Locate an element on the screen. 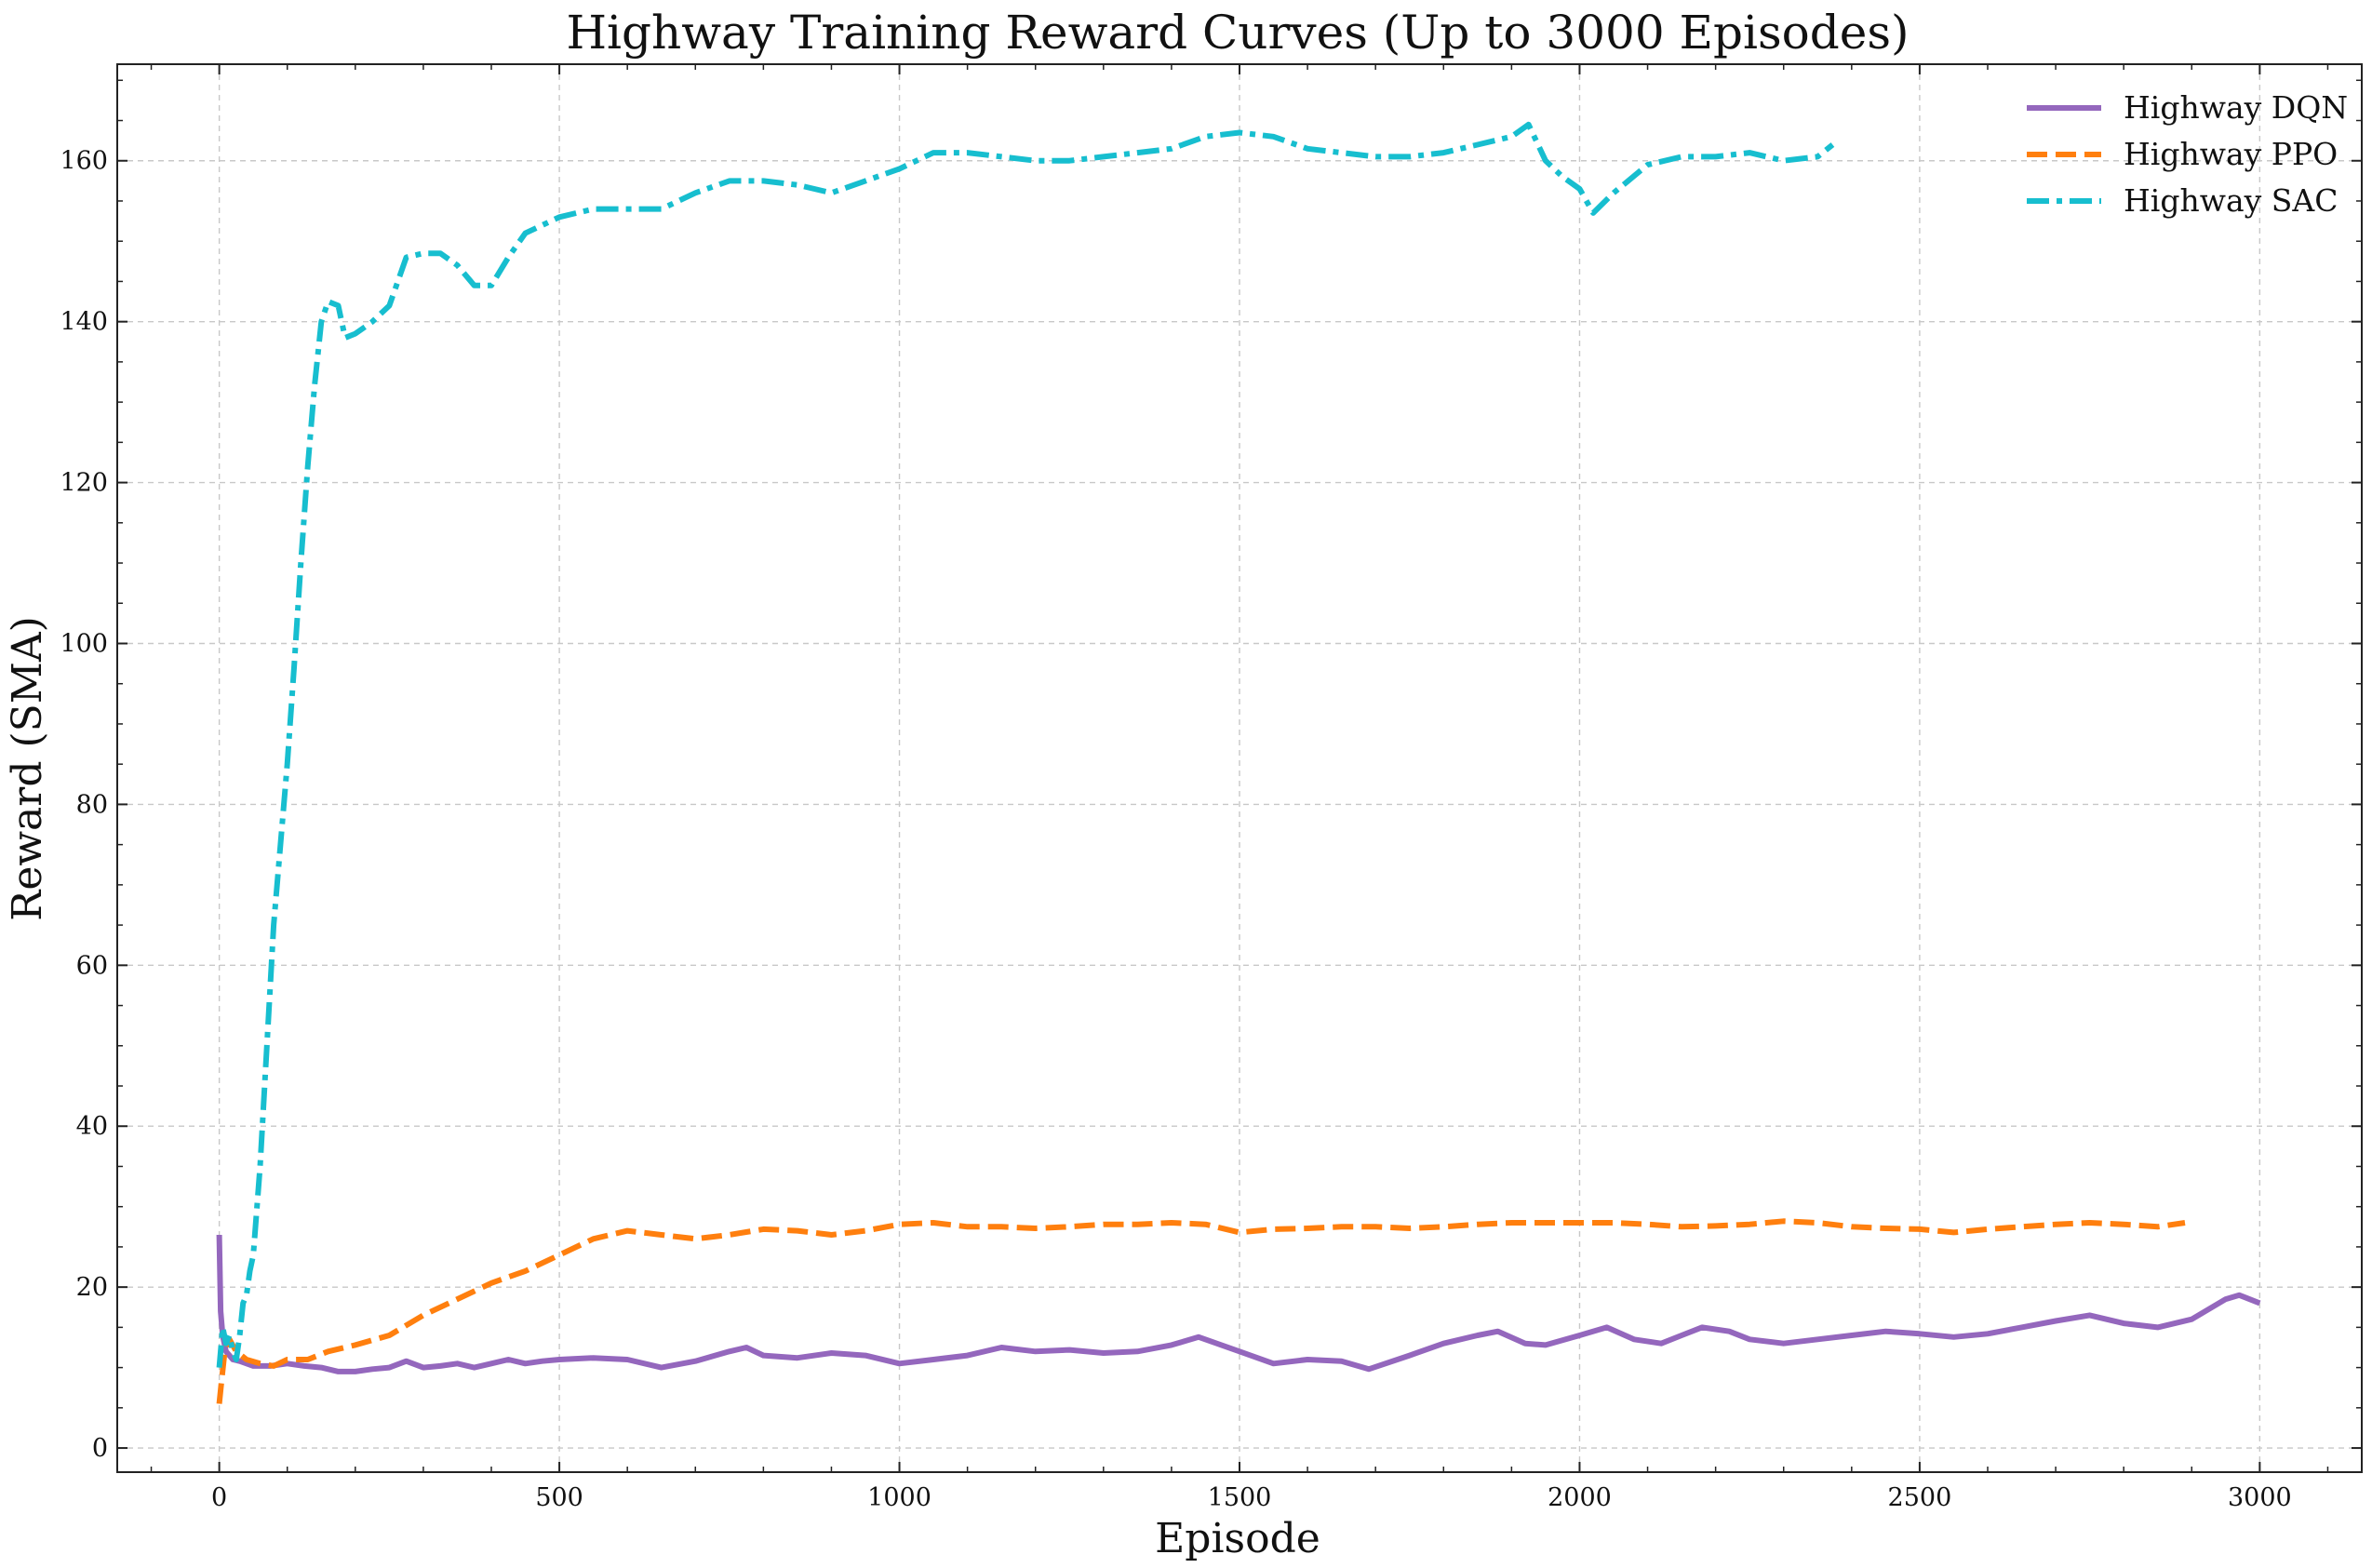 This screenshot has width=2372, height=1568. x-tick-label: 3000 is located at coordinates (2260, 1497).